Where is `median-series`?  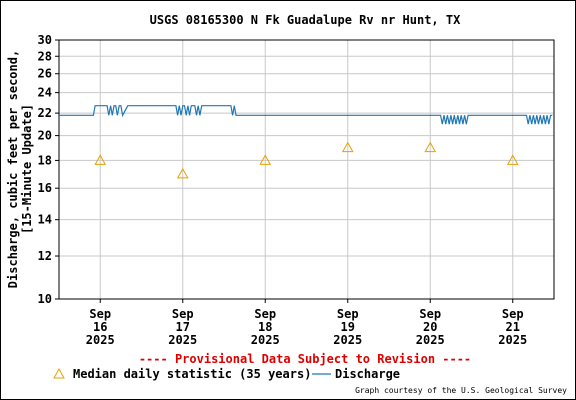 median-series is located at coordinates (306, 160).